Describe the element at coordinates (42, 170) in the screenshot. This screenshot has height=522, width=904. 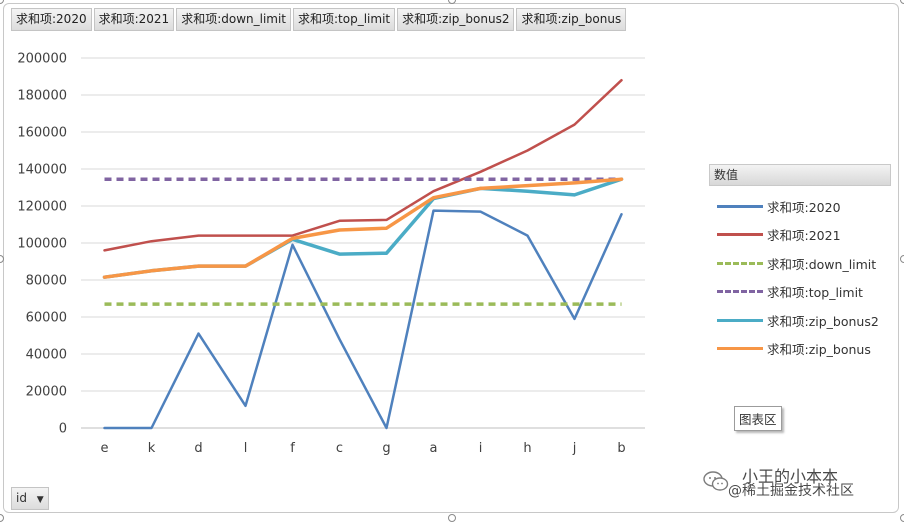
I see `y-tick-label: 140000` at that location.